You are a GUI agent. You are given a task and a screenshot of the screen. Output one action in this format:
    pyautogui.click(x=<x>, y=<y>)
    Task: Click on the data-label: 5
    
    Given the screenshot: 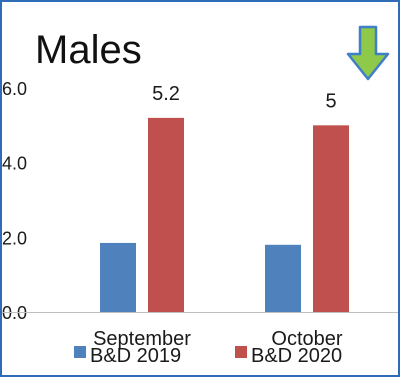 What is the action you would take?
    pyautogui.click(x=330, y=101)
    